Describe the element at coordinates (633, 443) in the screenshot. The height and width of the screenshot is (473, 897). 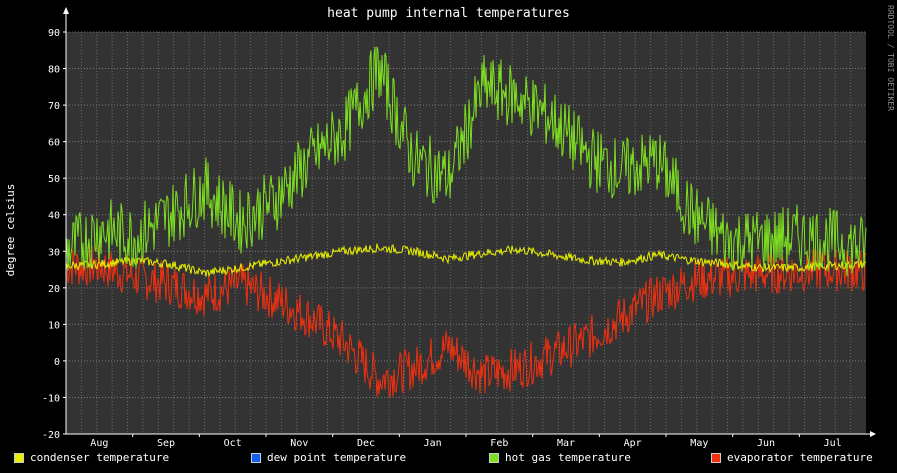
I see `x-tick-label: Apr` at that location.